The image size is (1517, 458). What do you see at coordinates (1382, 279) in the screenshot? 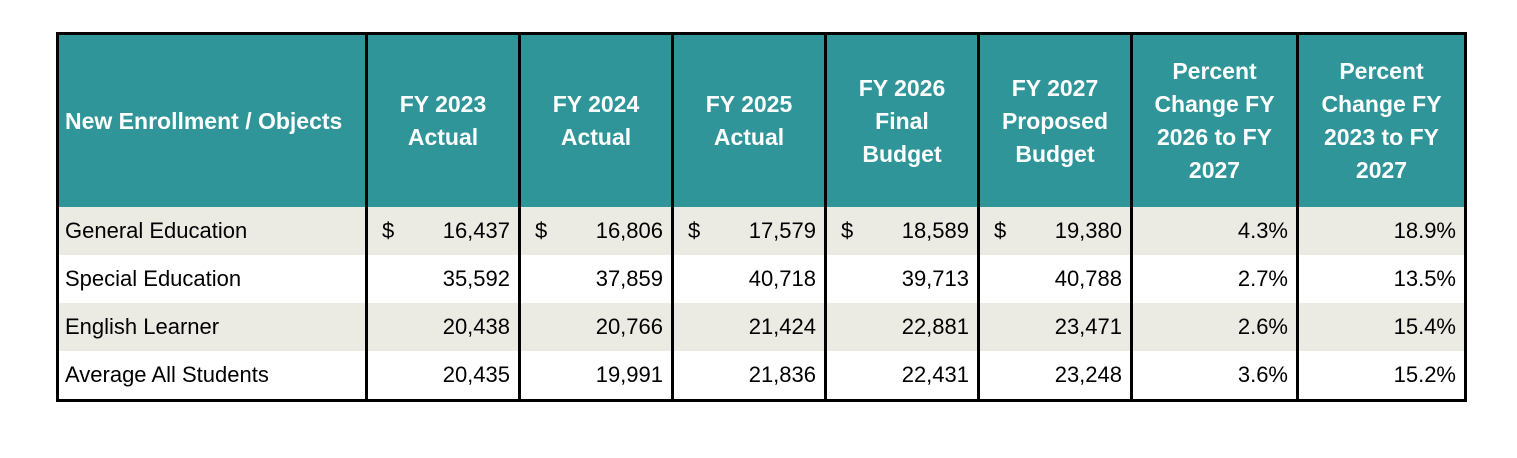
I see `cell-pct-23-27: 13.5%` at bounding box center [1382, 279].